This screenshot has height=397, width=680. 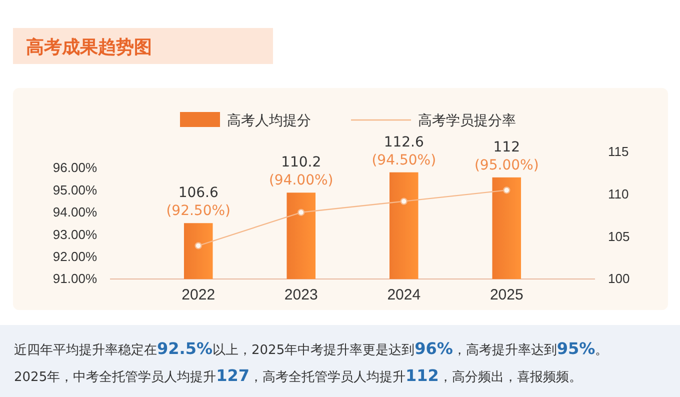 What do you see at coordinates (75, 278) in the screenshot?
I see `y-tick-label: 91.00%` at bounding box center [75, 278].